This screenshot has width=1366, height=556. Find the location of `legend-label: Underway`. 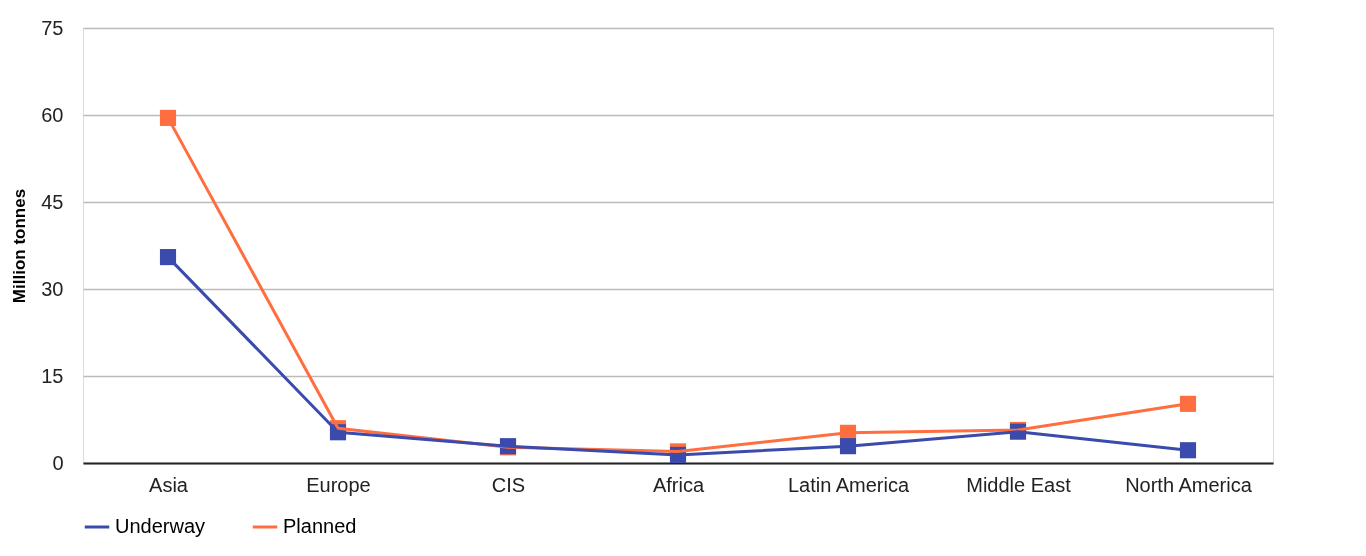

legend-label: Underway is located at coordinates (160, 526).